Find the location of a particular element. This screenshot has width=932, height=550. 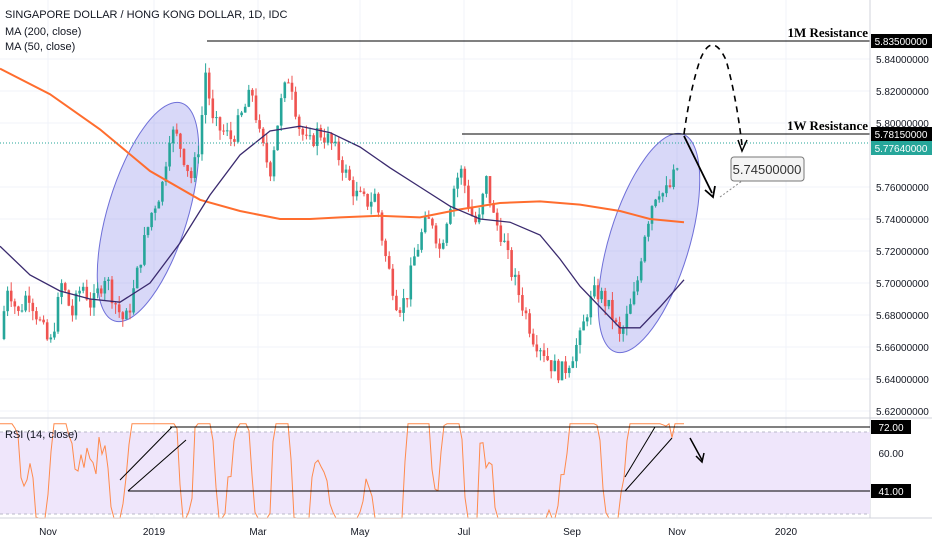

rsi-trend-1a is located at coordinates (146, 453).